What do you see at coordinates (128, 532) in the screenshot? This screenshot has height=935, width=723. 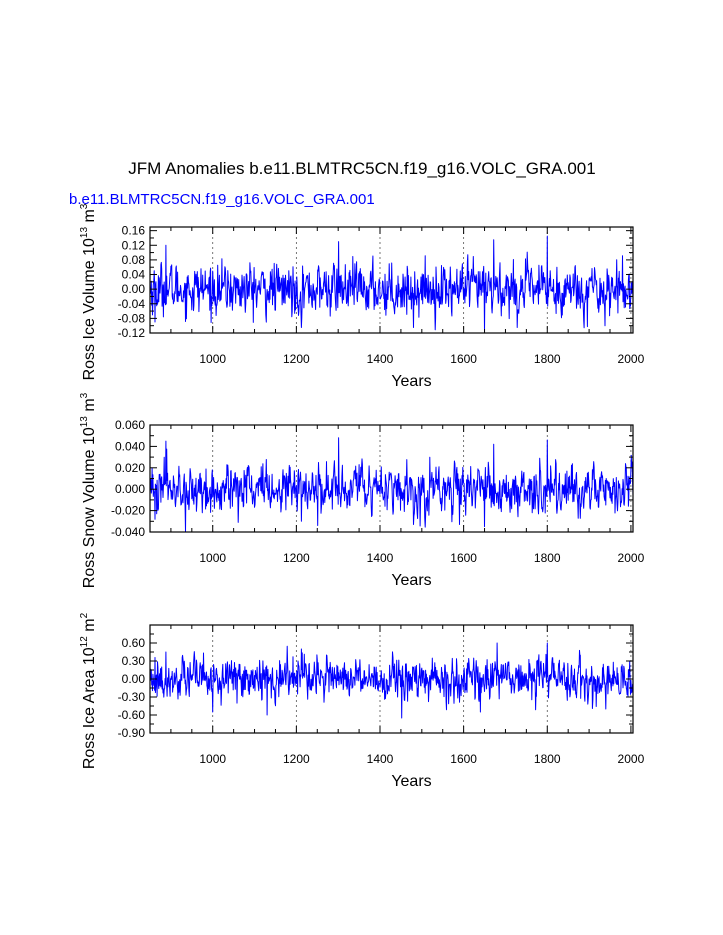 I see `y-tick-label: -0.040` at bounding box center [128, 532].